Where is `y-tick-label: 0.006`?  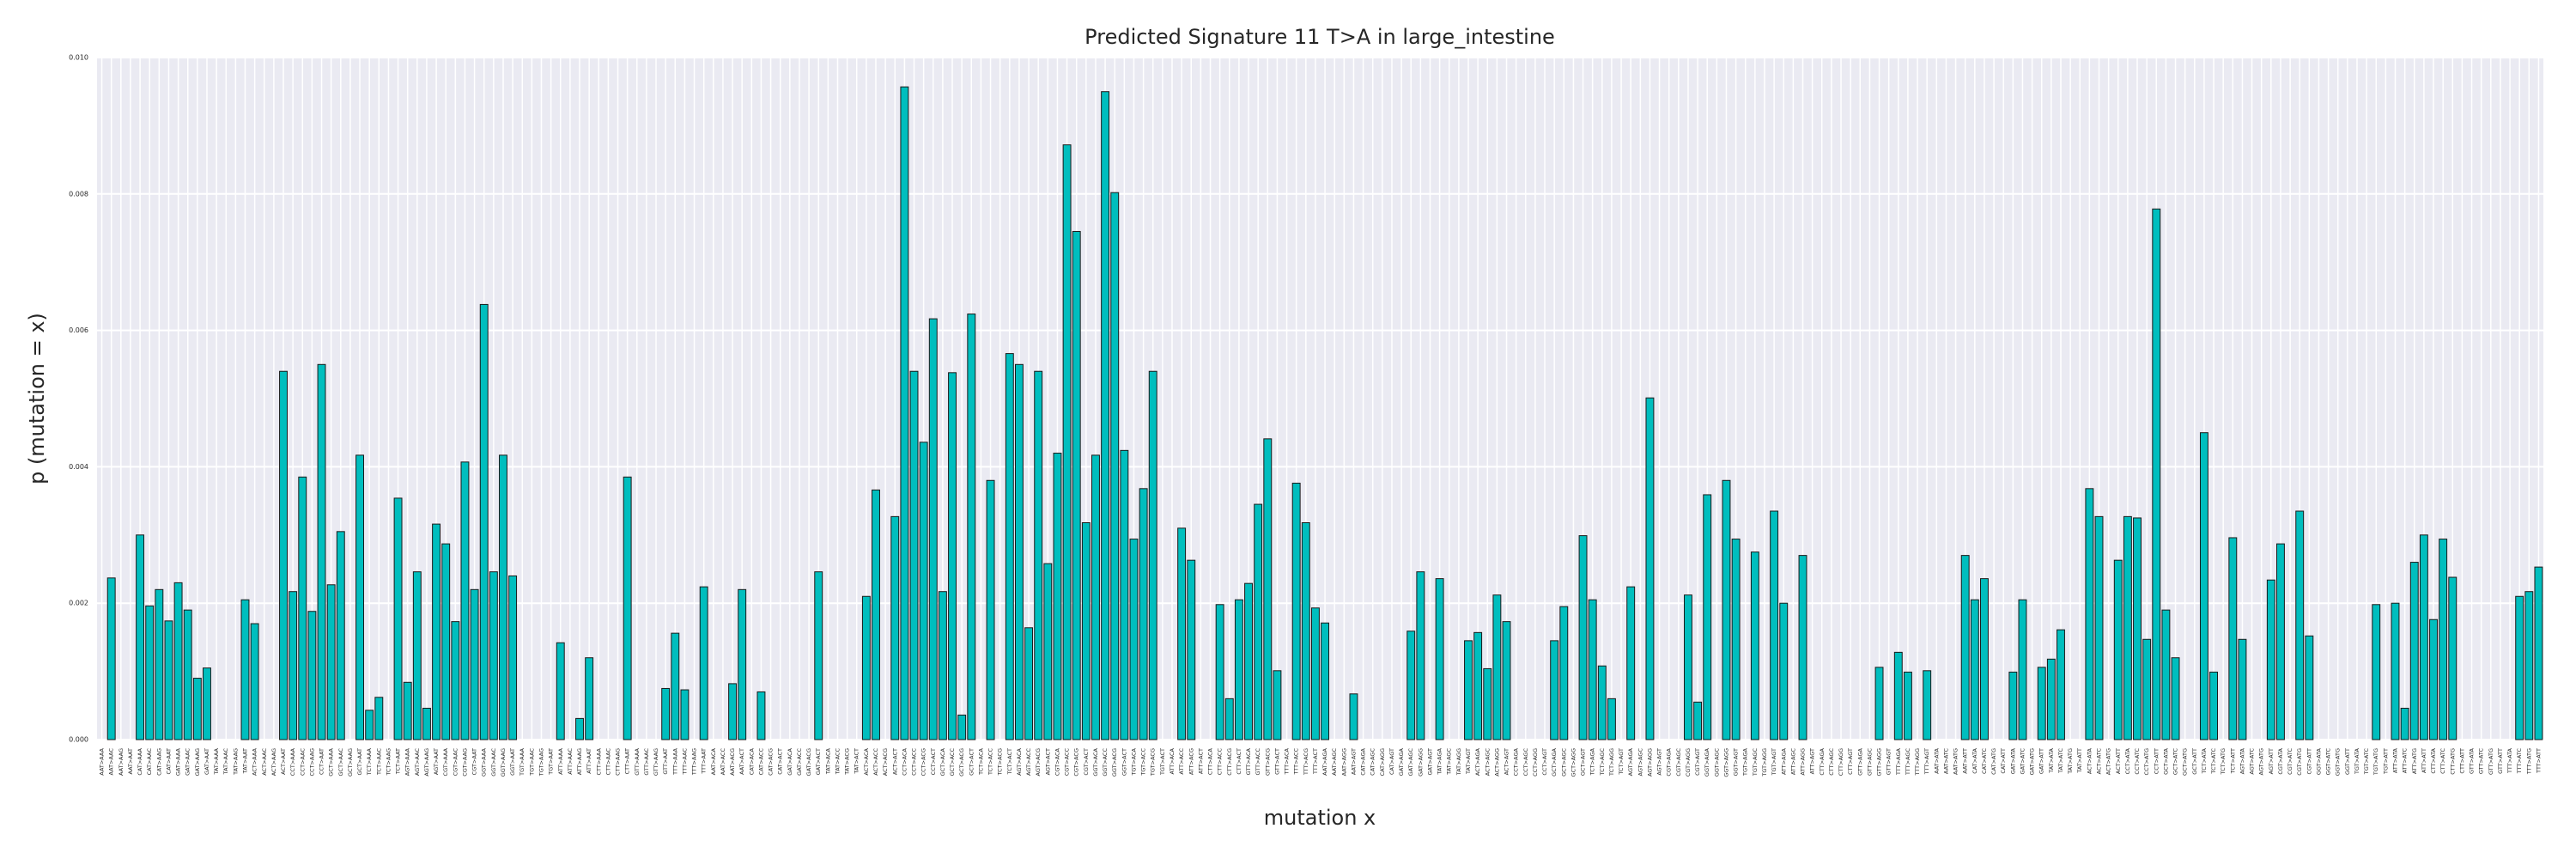
y-tick-label: 0.006 is located at coordinates (78, 330).